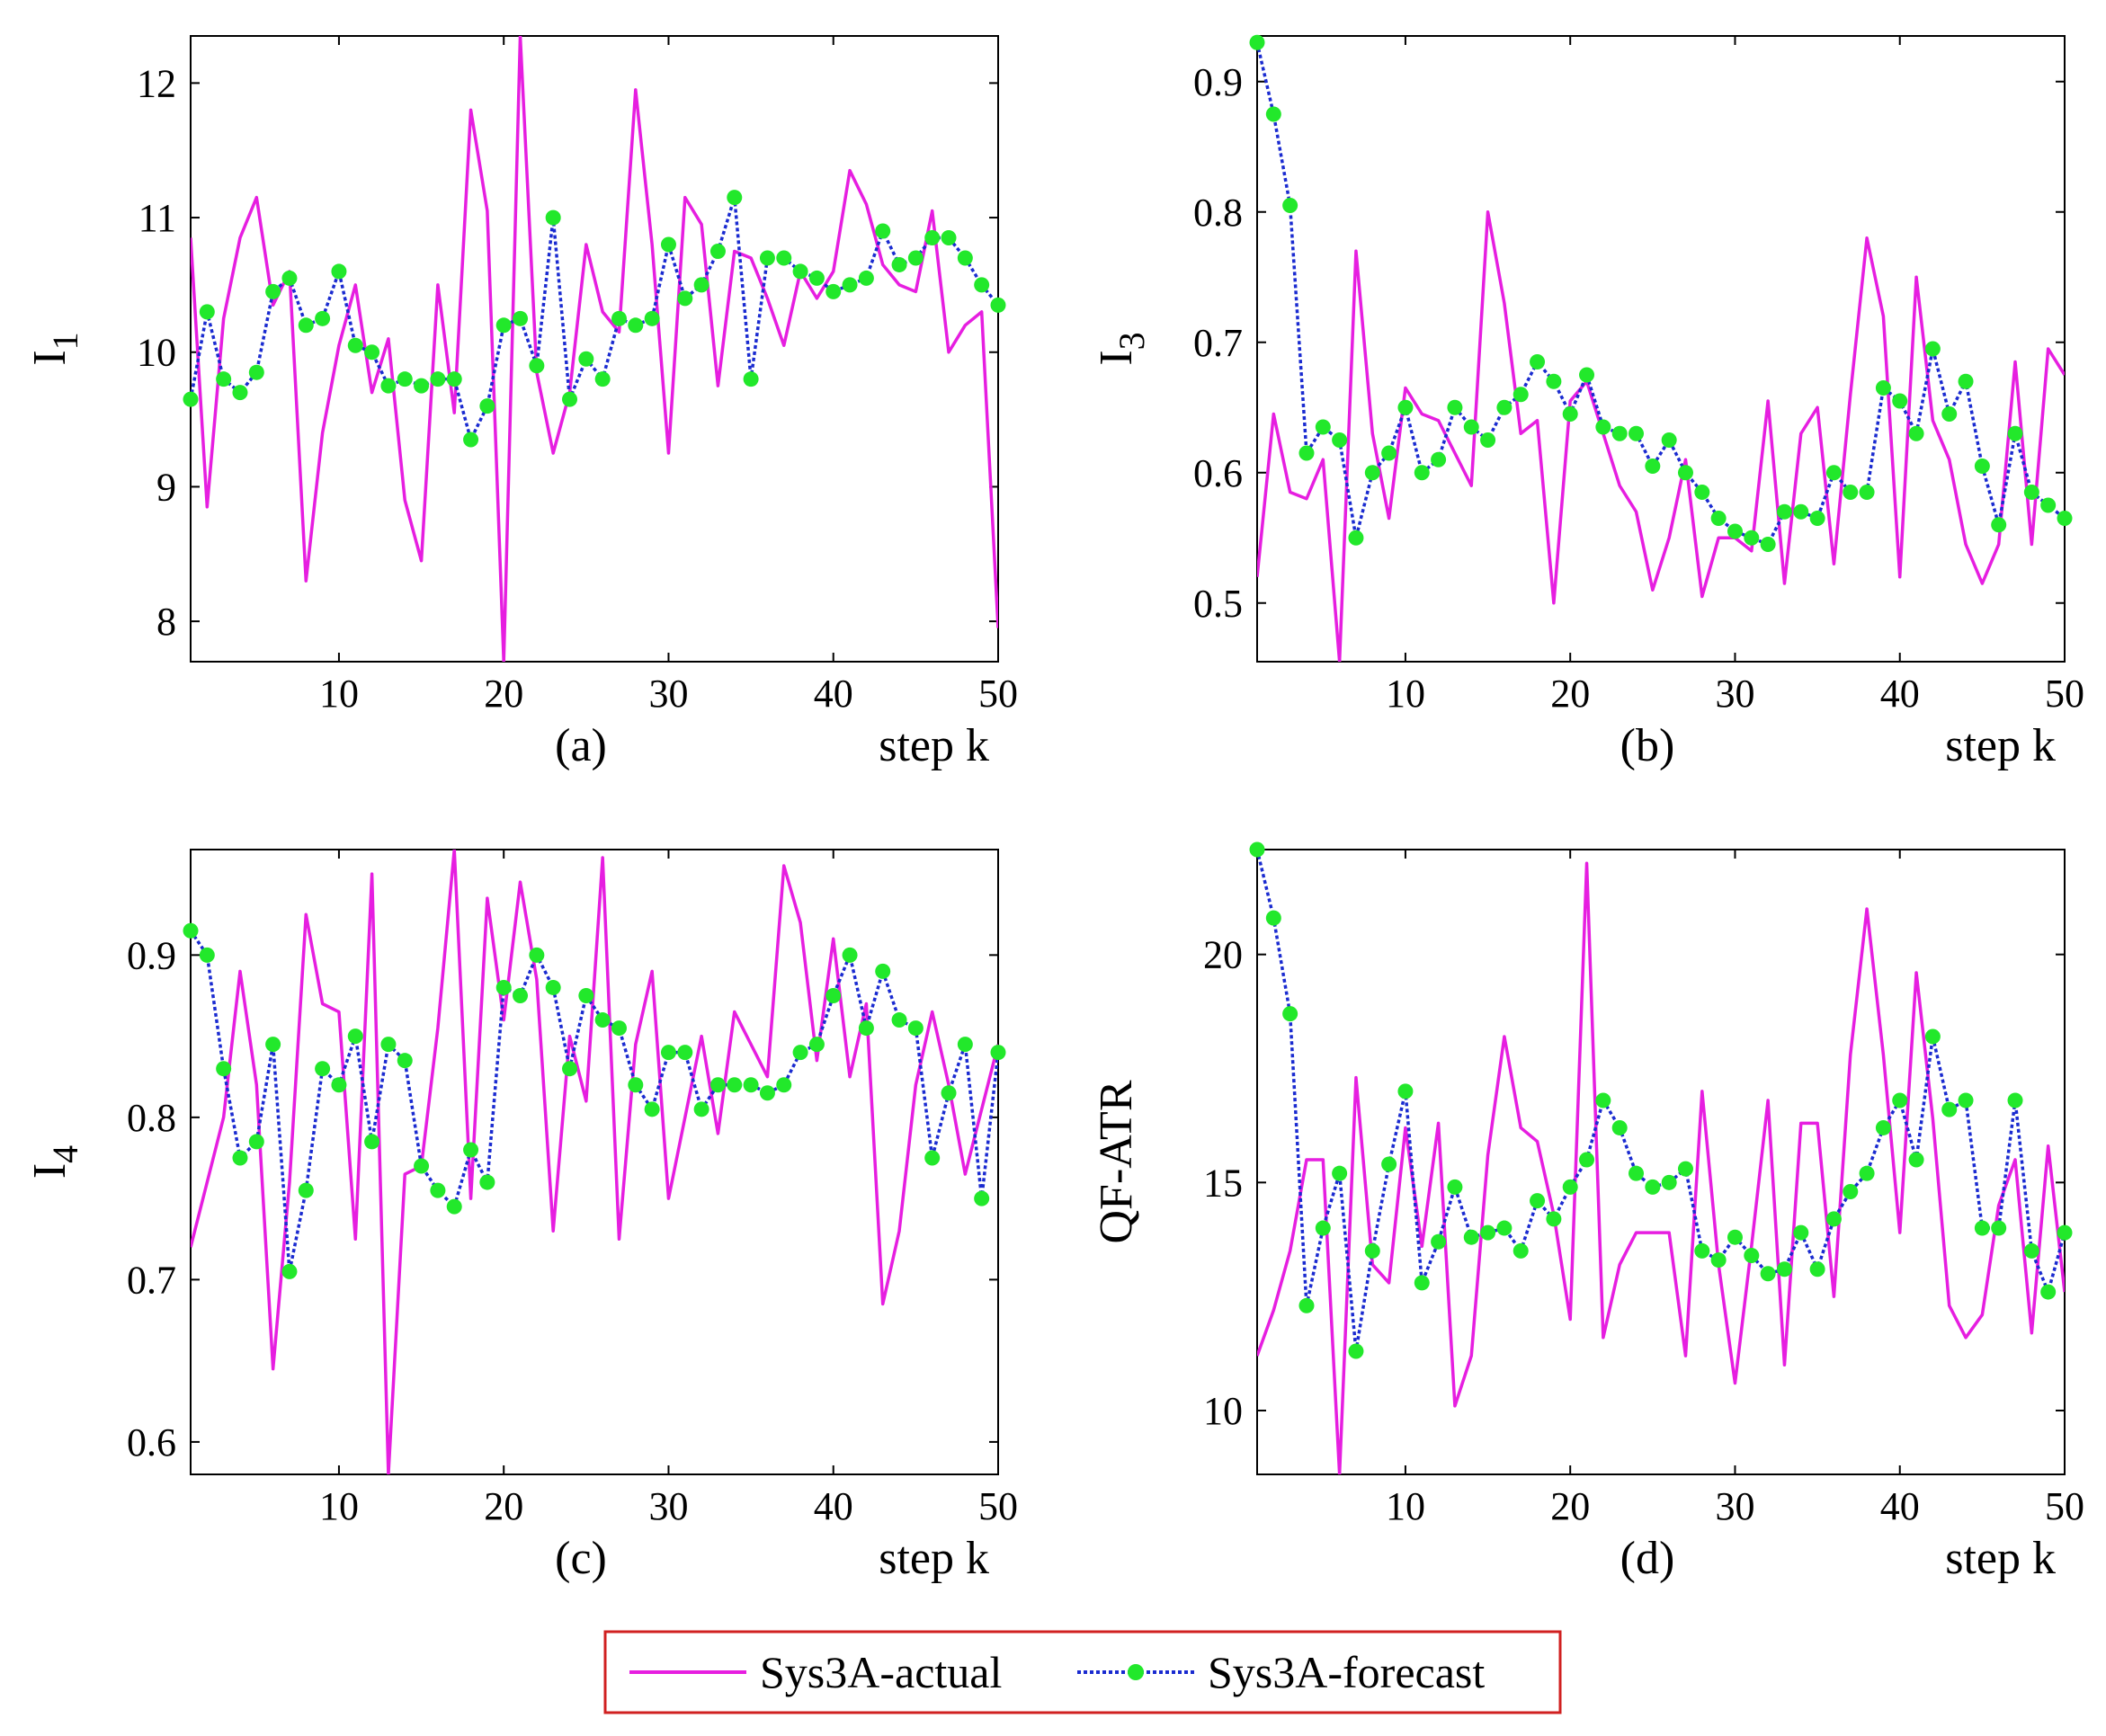  I want to click on y-tick-label: 0.9, so click(152, 955).